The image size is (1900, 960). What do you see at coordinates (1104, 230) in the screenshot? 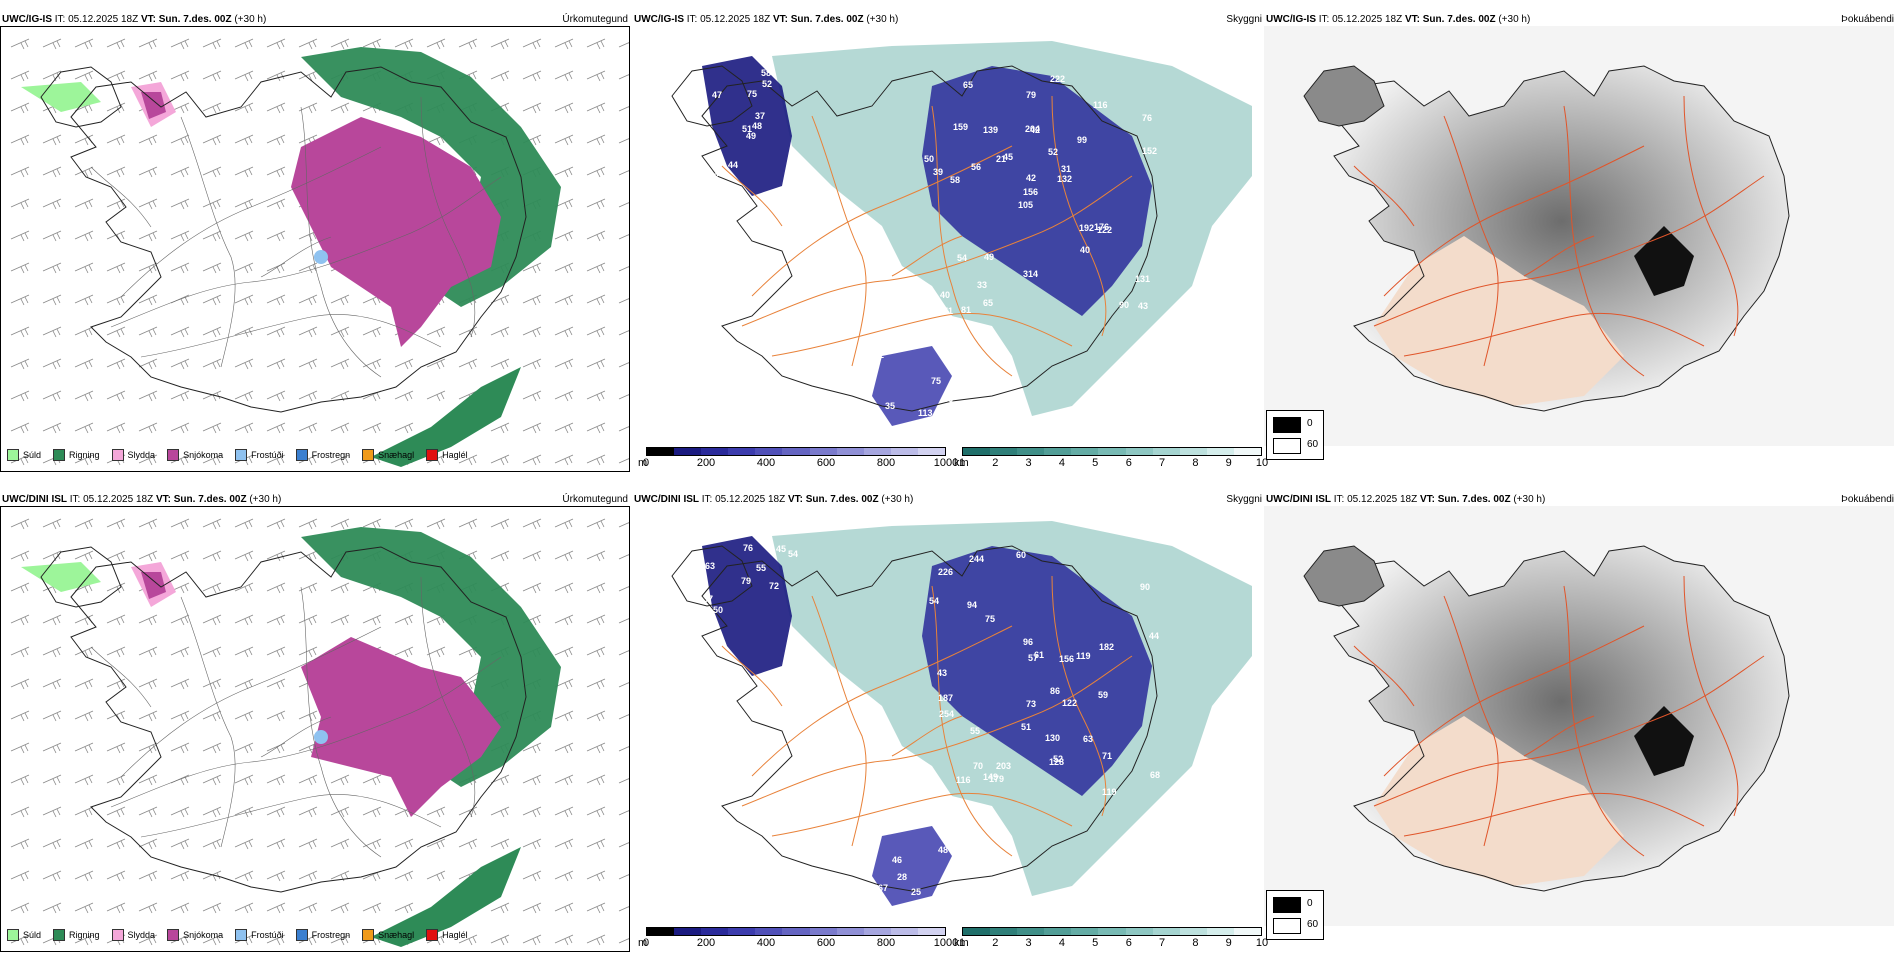
I see `cloud-base-label: 122` at bounding box center [1104, 230].